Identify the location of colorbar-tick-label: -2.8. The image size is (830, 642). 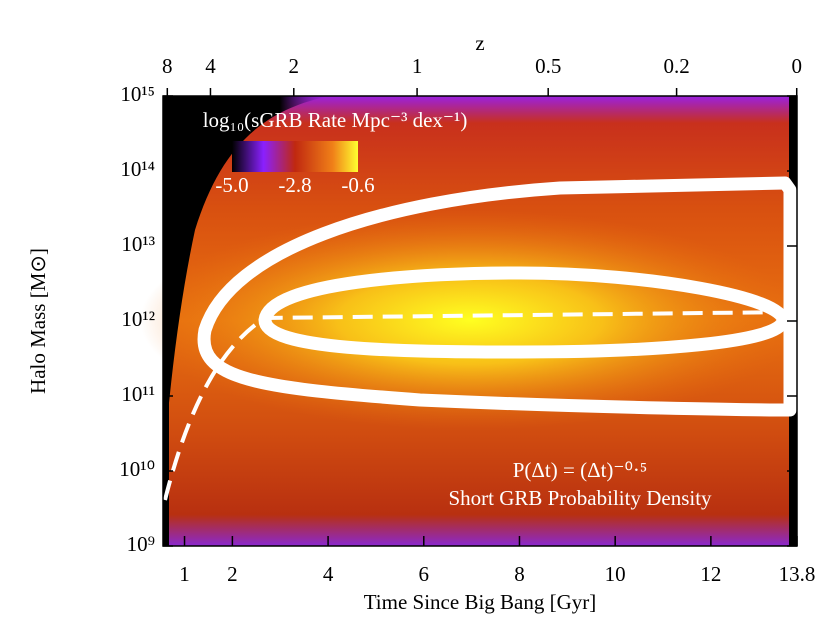
(294, 185).